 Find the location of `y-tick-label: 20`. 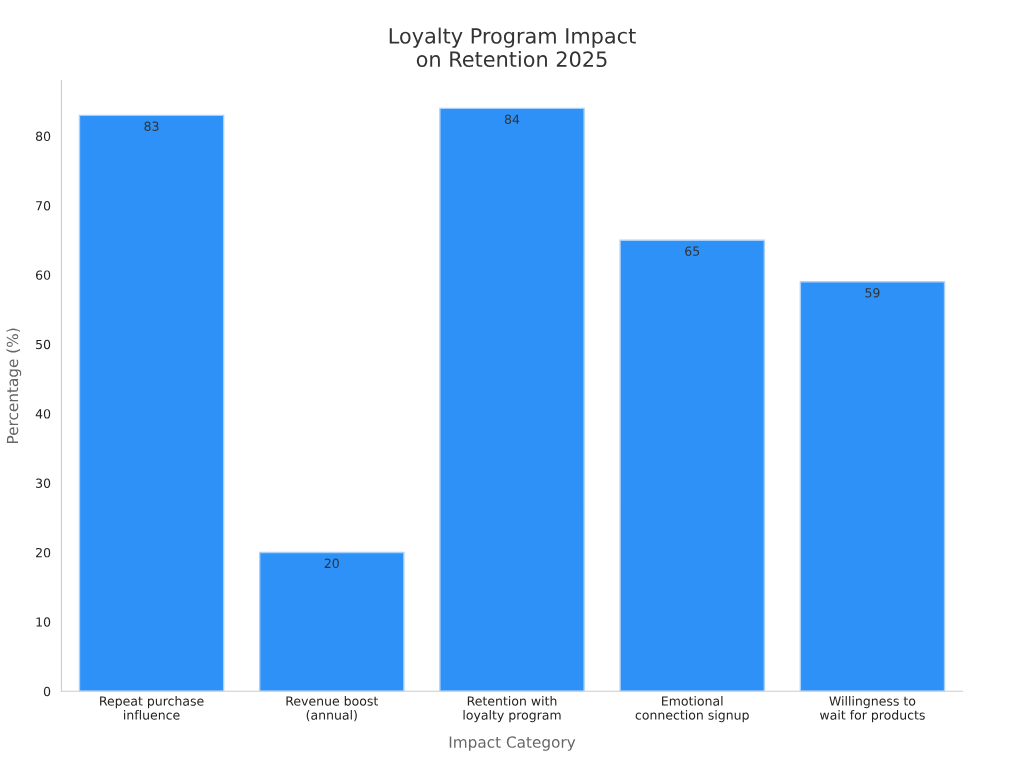

y-tick-label: 20 is located at coordinates (43, 552).